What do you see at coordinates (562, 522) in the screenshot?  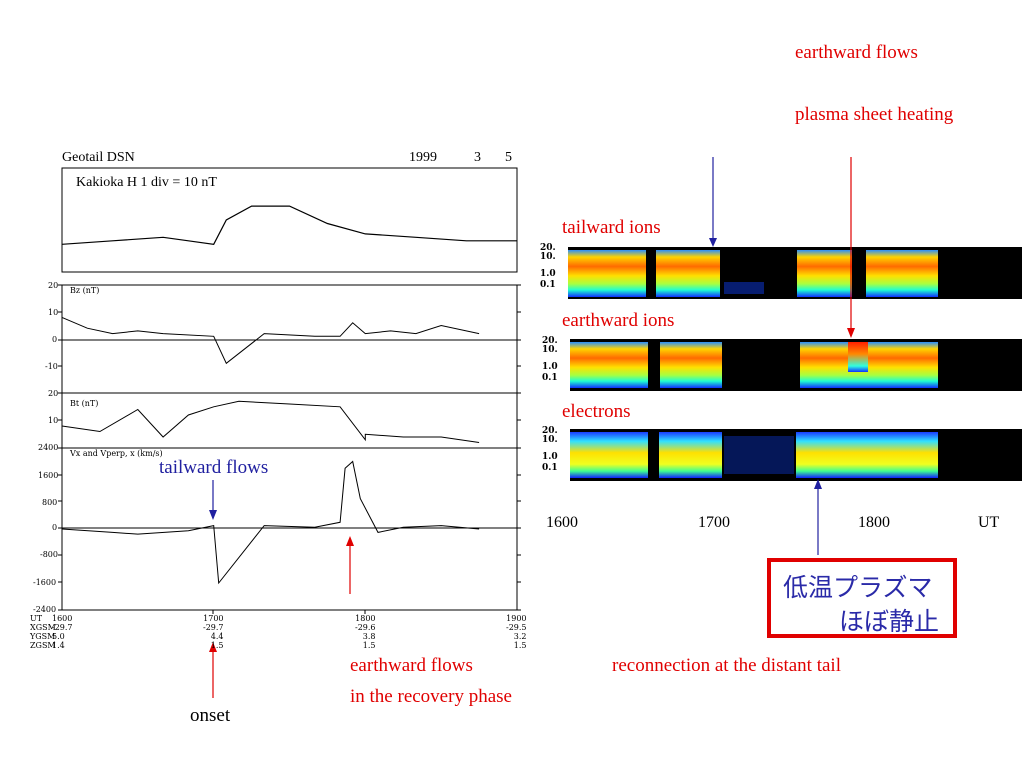 I see `spectro-xtick: 1600` at bounding box center [562, 522].